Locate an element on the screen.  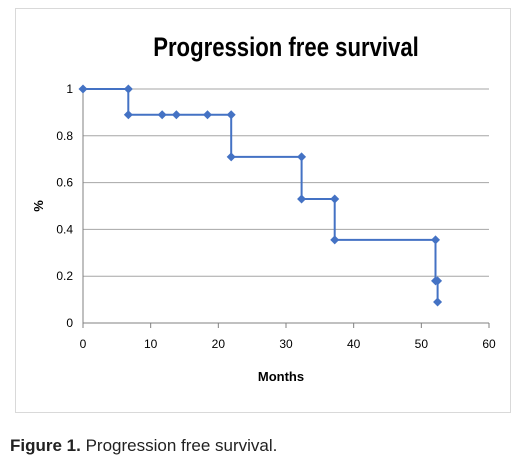
x-tick-label: 10 is located at coordinates (151, 344).